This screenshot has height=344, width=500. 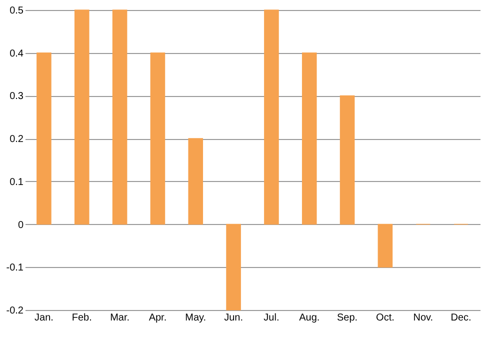 What do you see at coordinates (17, 140) in the screenshot?
I see `y-tick-label: 0.2` at bounding box center [17, 140].